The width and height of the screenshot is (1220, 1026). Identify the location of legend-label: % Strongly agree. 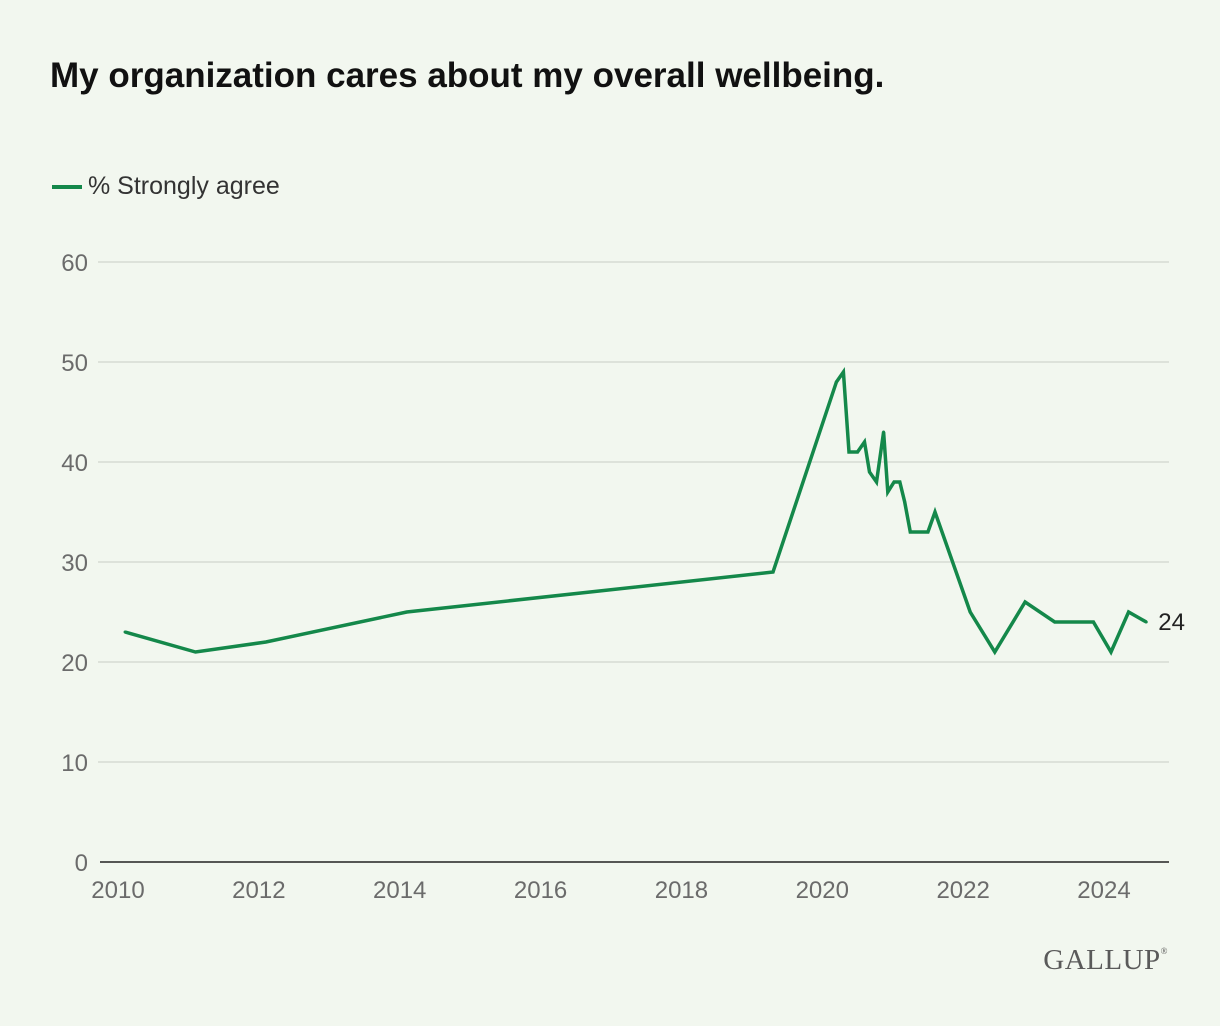
(184, 186).